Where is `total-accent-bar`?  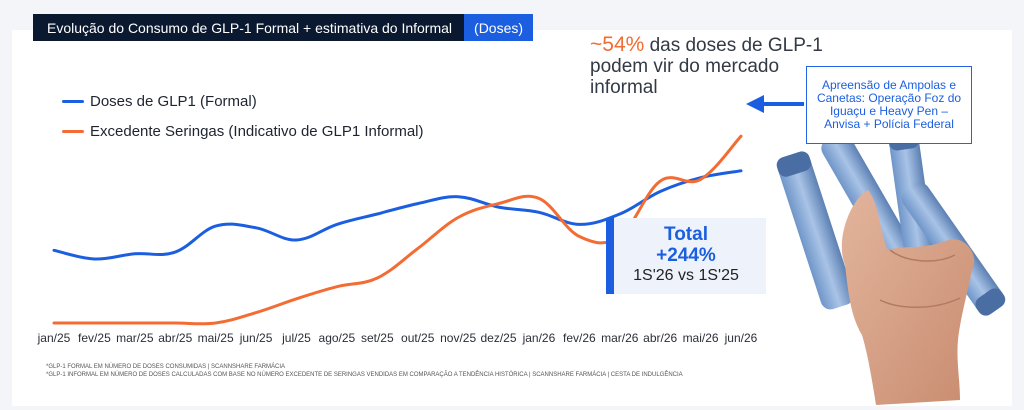 total-accent-bar is located at coordinates (610, 256).